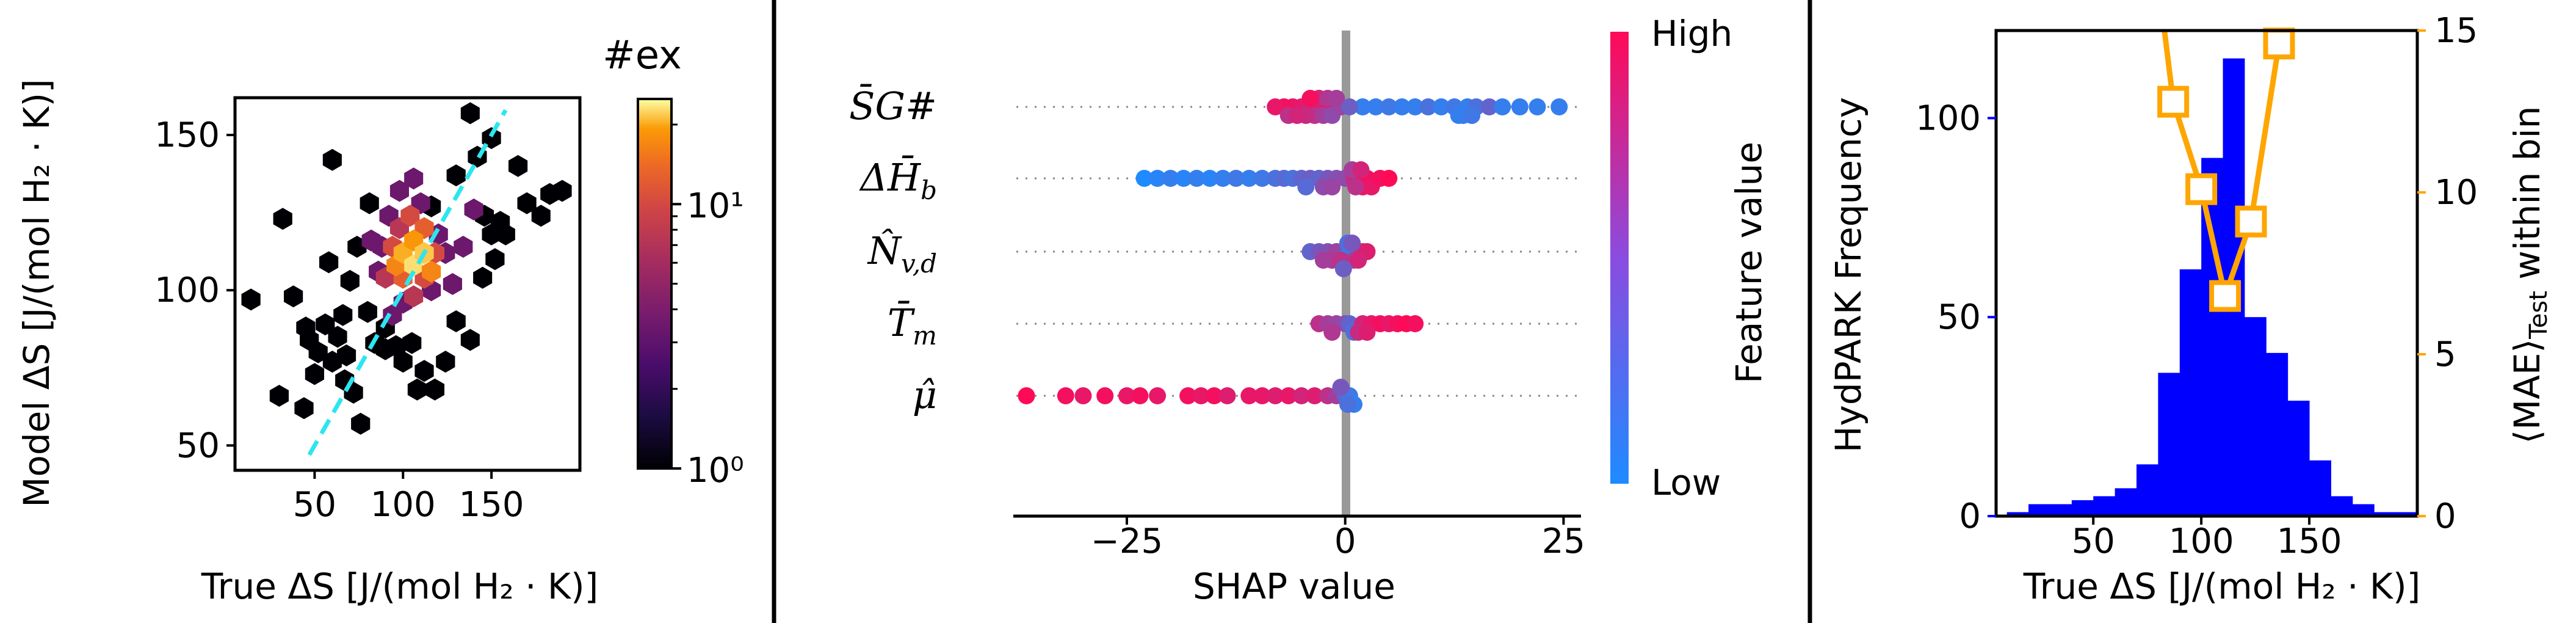 This screenshot has height=623, width=2576. Describe the element at coordinates (403, 505) in the screenshot. I see `hexbin-xtick-label: 100` at that location.